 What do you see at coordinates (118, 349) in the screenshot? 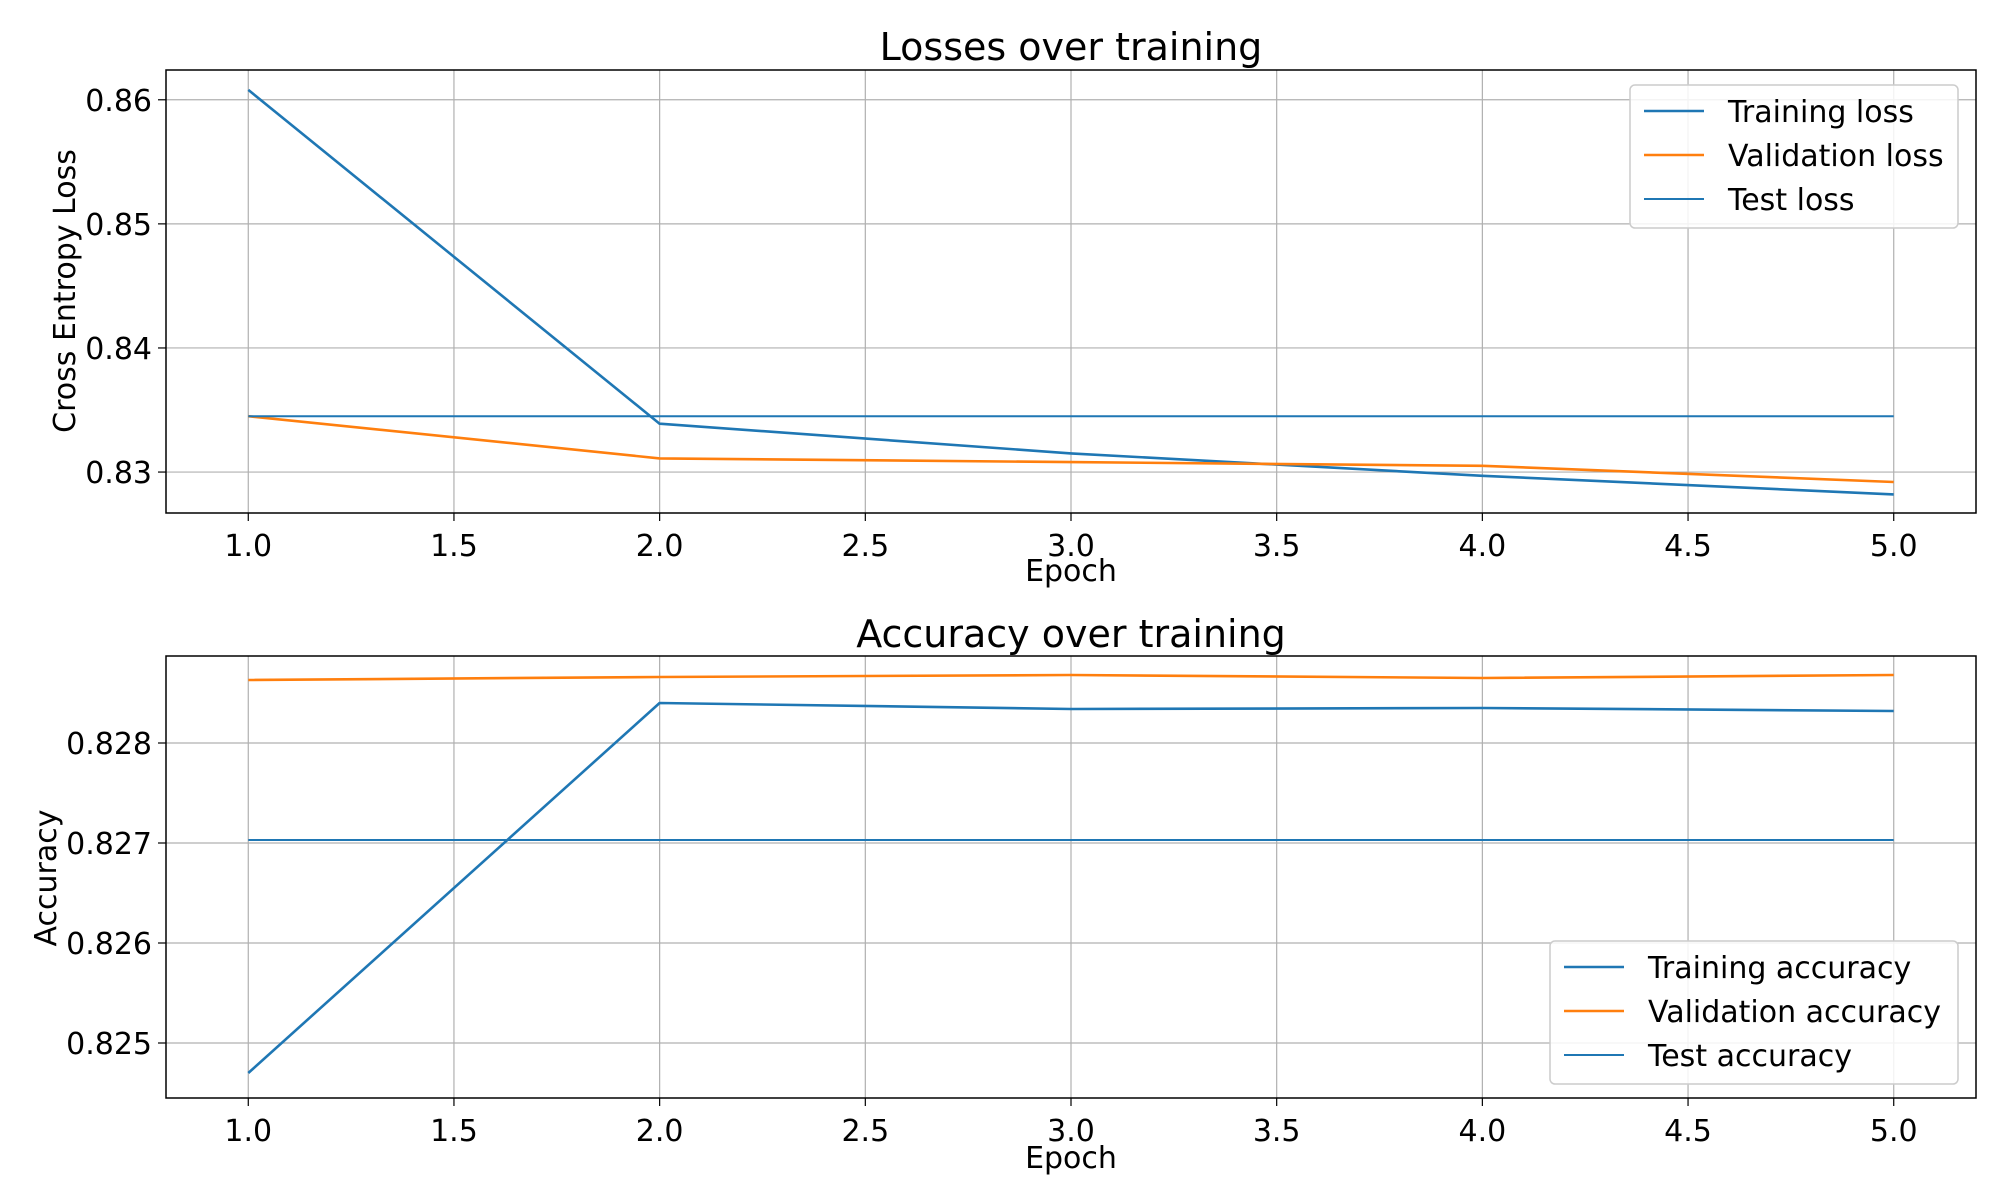
I see `y-tick-label: 0.84` at bounding box center [118, 349].